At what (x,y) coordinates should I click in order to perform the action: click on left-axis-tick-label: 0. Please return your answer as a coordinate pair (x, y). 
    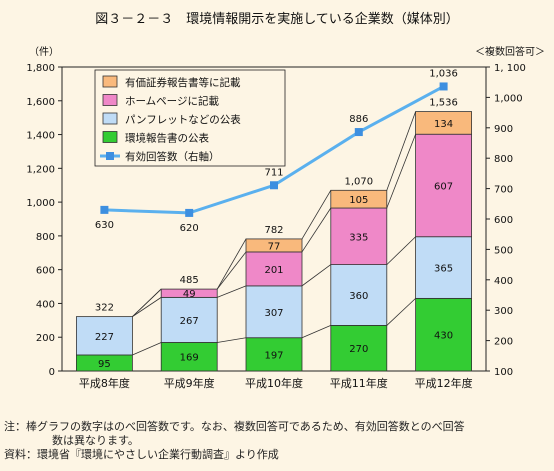
    Looking at the image, I should click on (52, 372).